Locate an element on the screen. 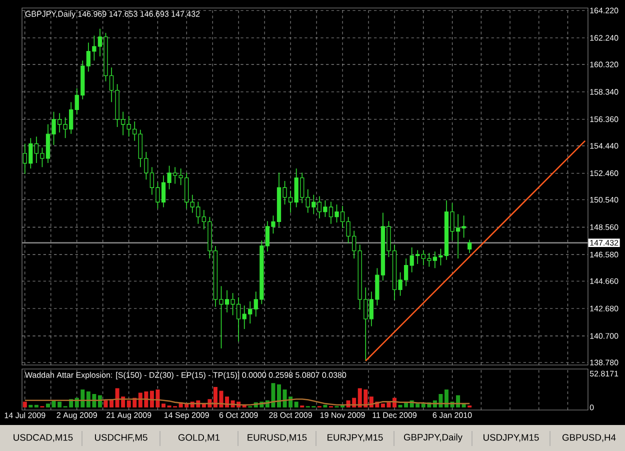  y-tick-label: 148.560 is located at coordinates (604, 227).